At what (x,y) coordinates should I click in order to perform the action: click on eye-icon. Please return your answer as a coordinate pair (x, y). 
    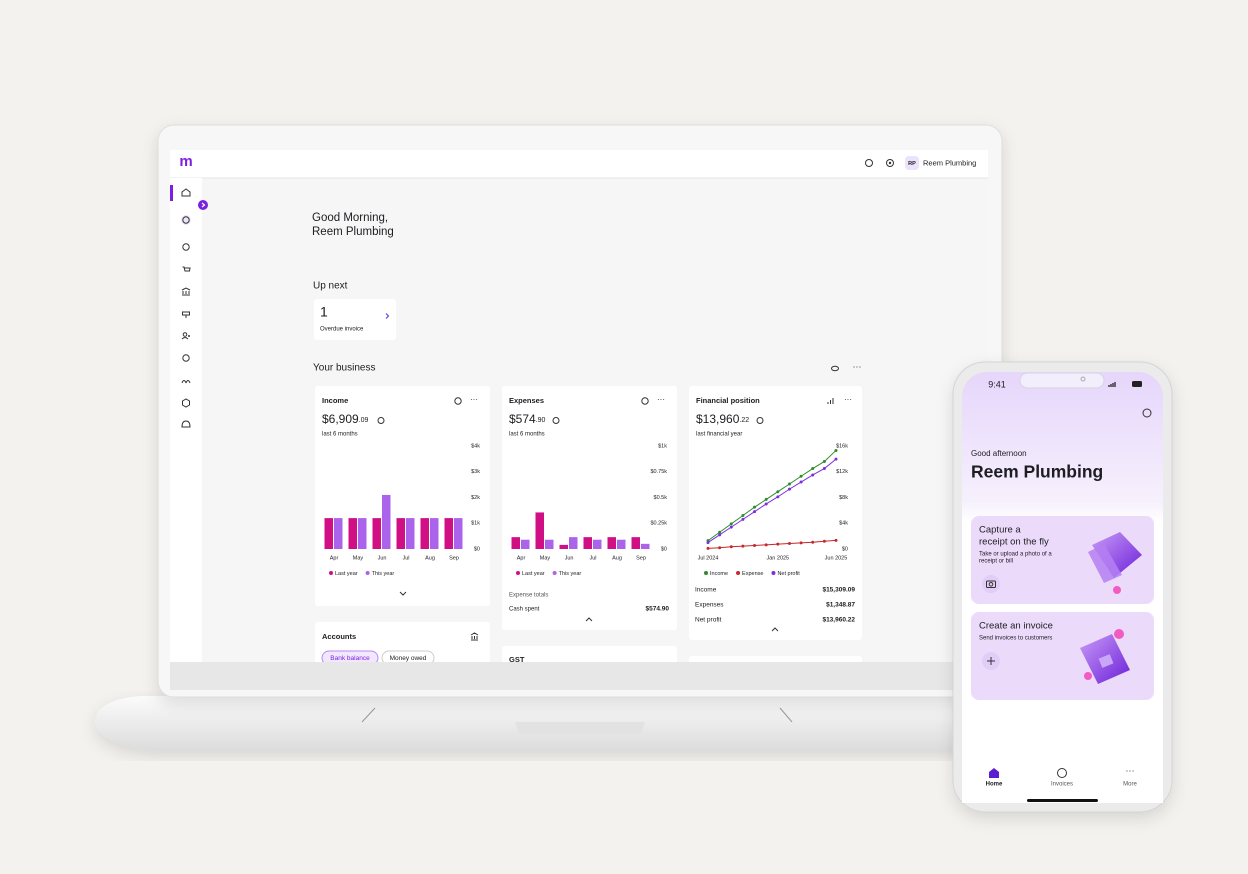
    Looking at the image, I should click on (835, 368).